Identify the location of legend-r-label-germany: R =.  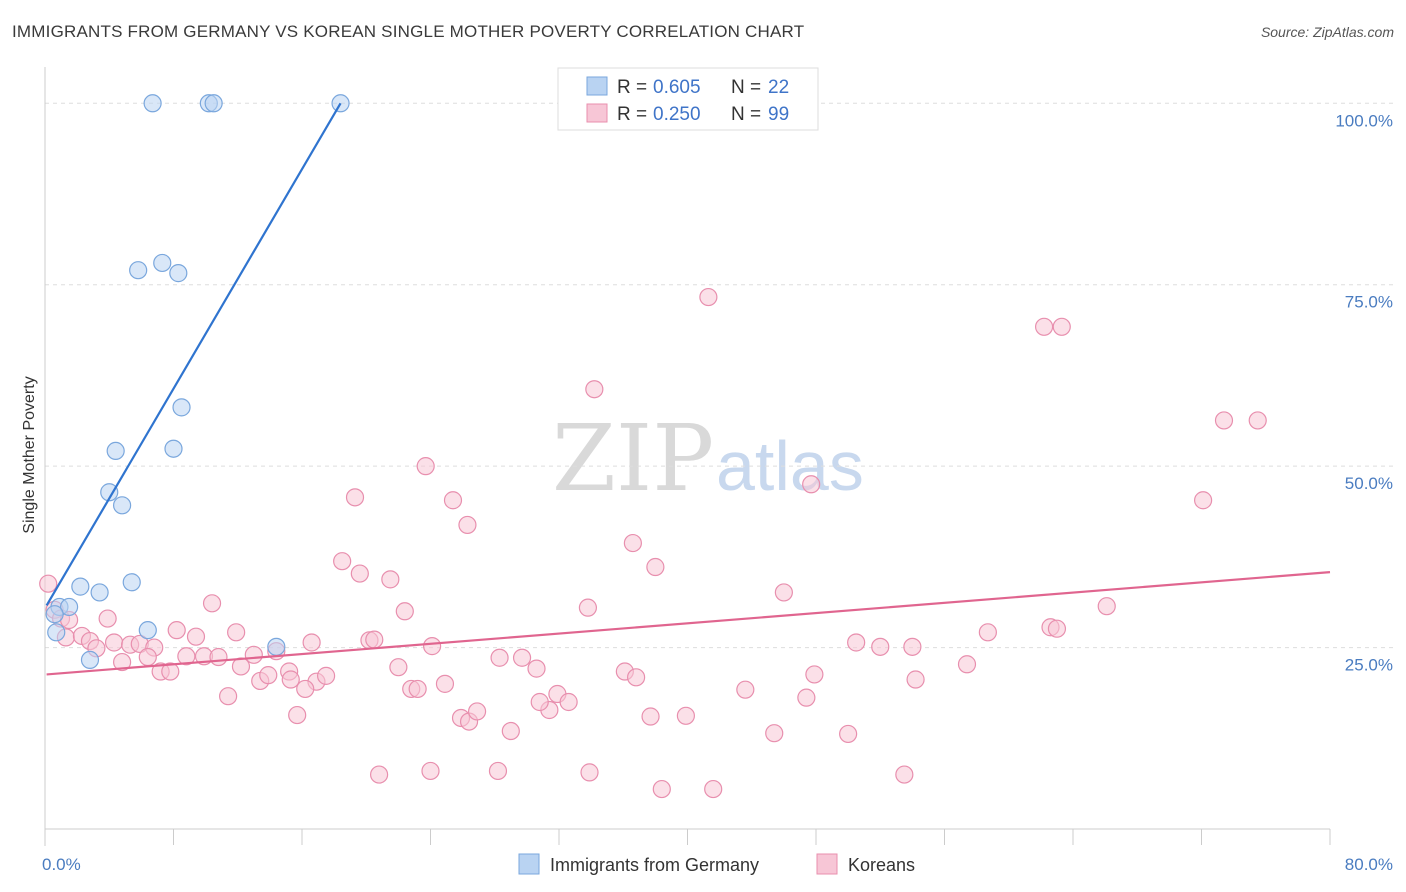
(632, 87).